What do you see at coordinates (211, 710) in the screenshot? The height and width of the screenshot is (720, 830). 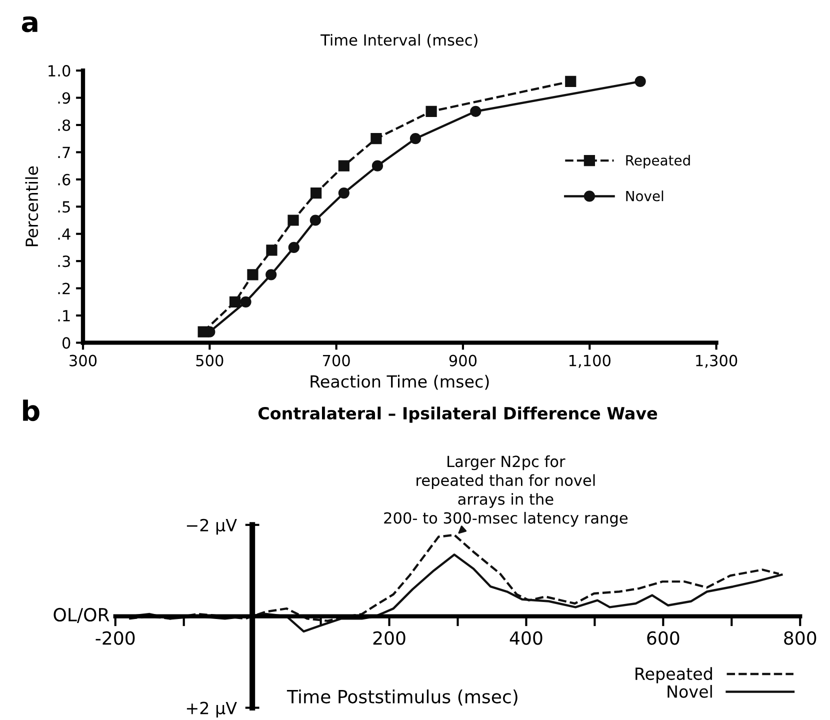 I see `y-tick-label: +2 μV` at bounding box center [211, 710].